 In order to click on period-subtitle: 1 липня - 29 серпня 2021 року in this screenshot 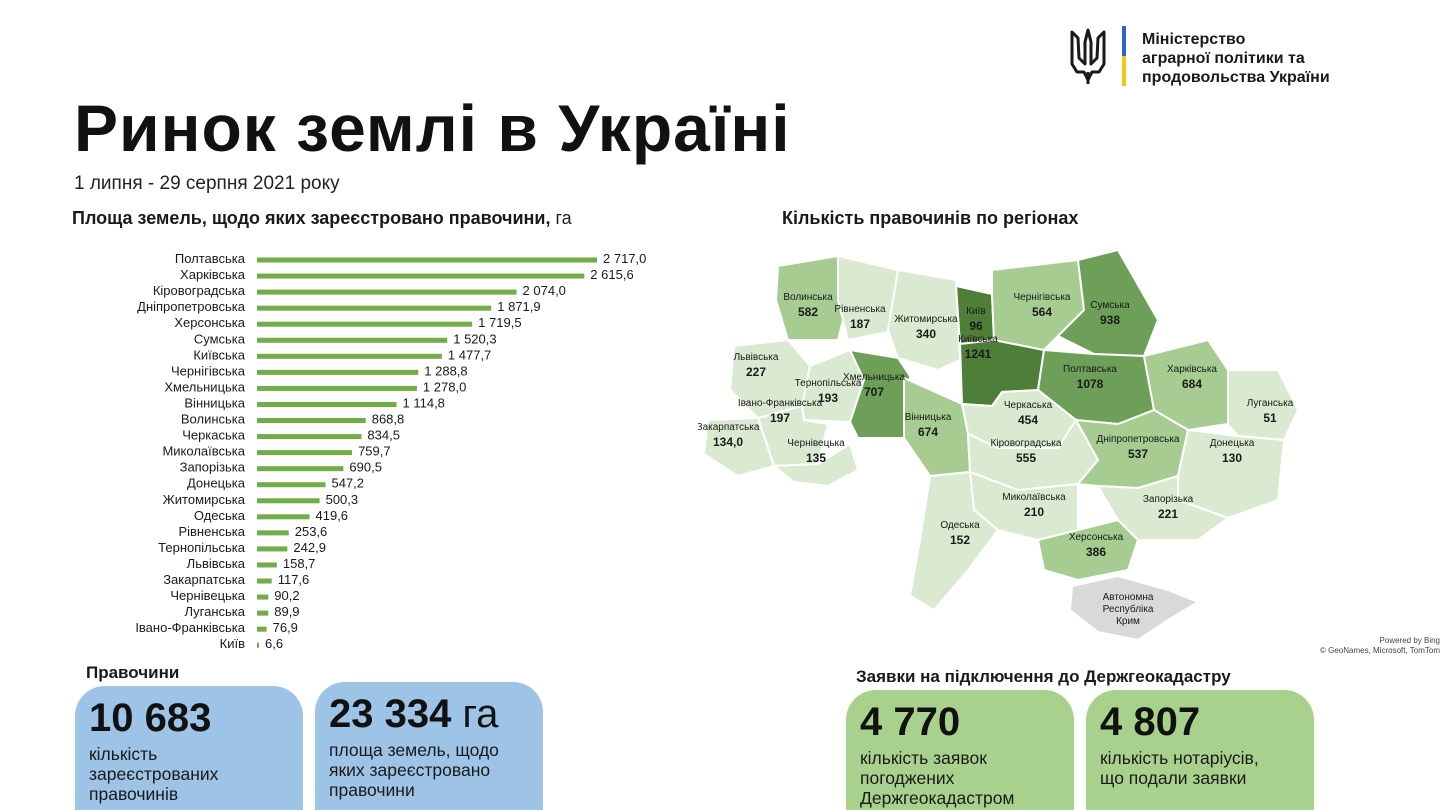, I will do `click(207, 183)`.